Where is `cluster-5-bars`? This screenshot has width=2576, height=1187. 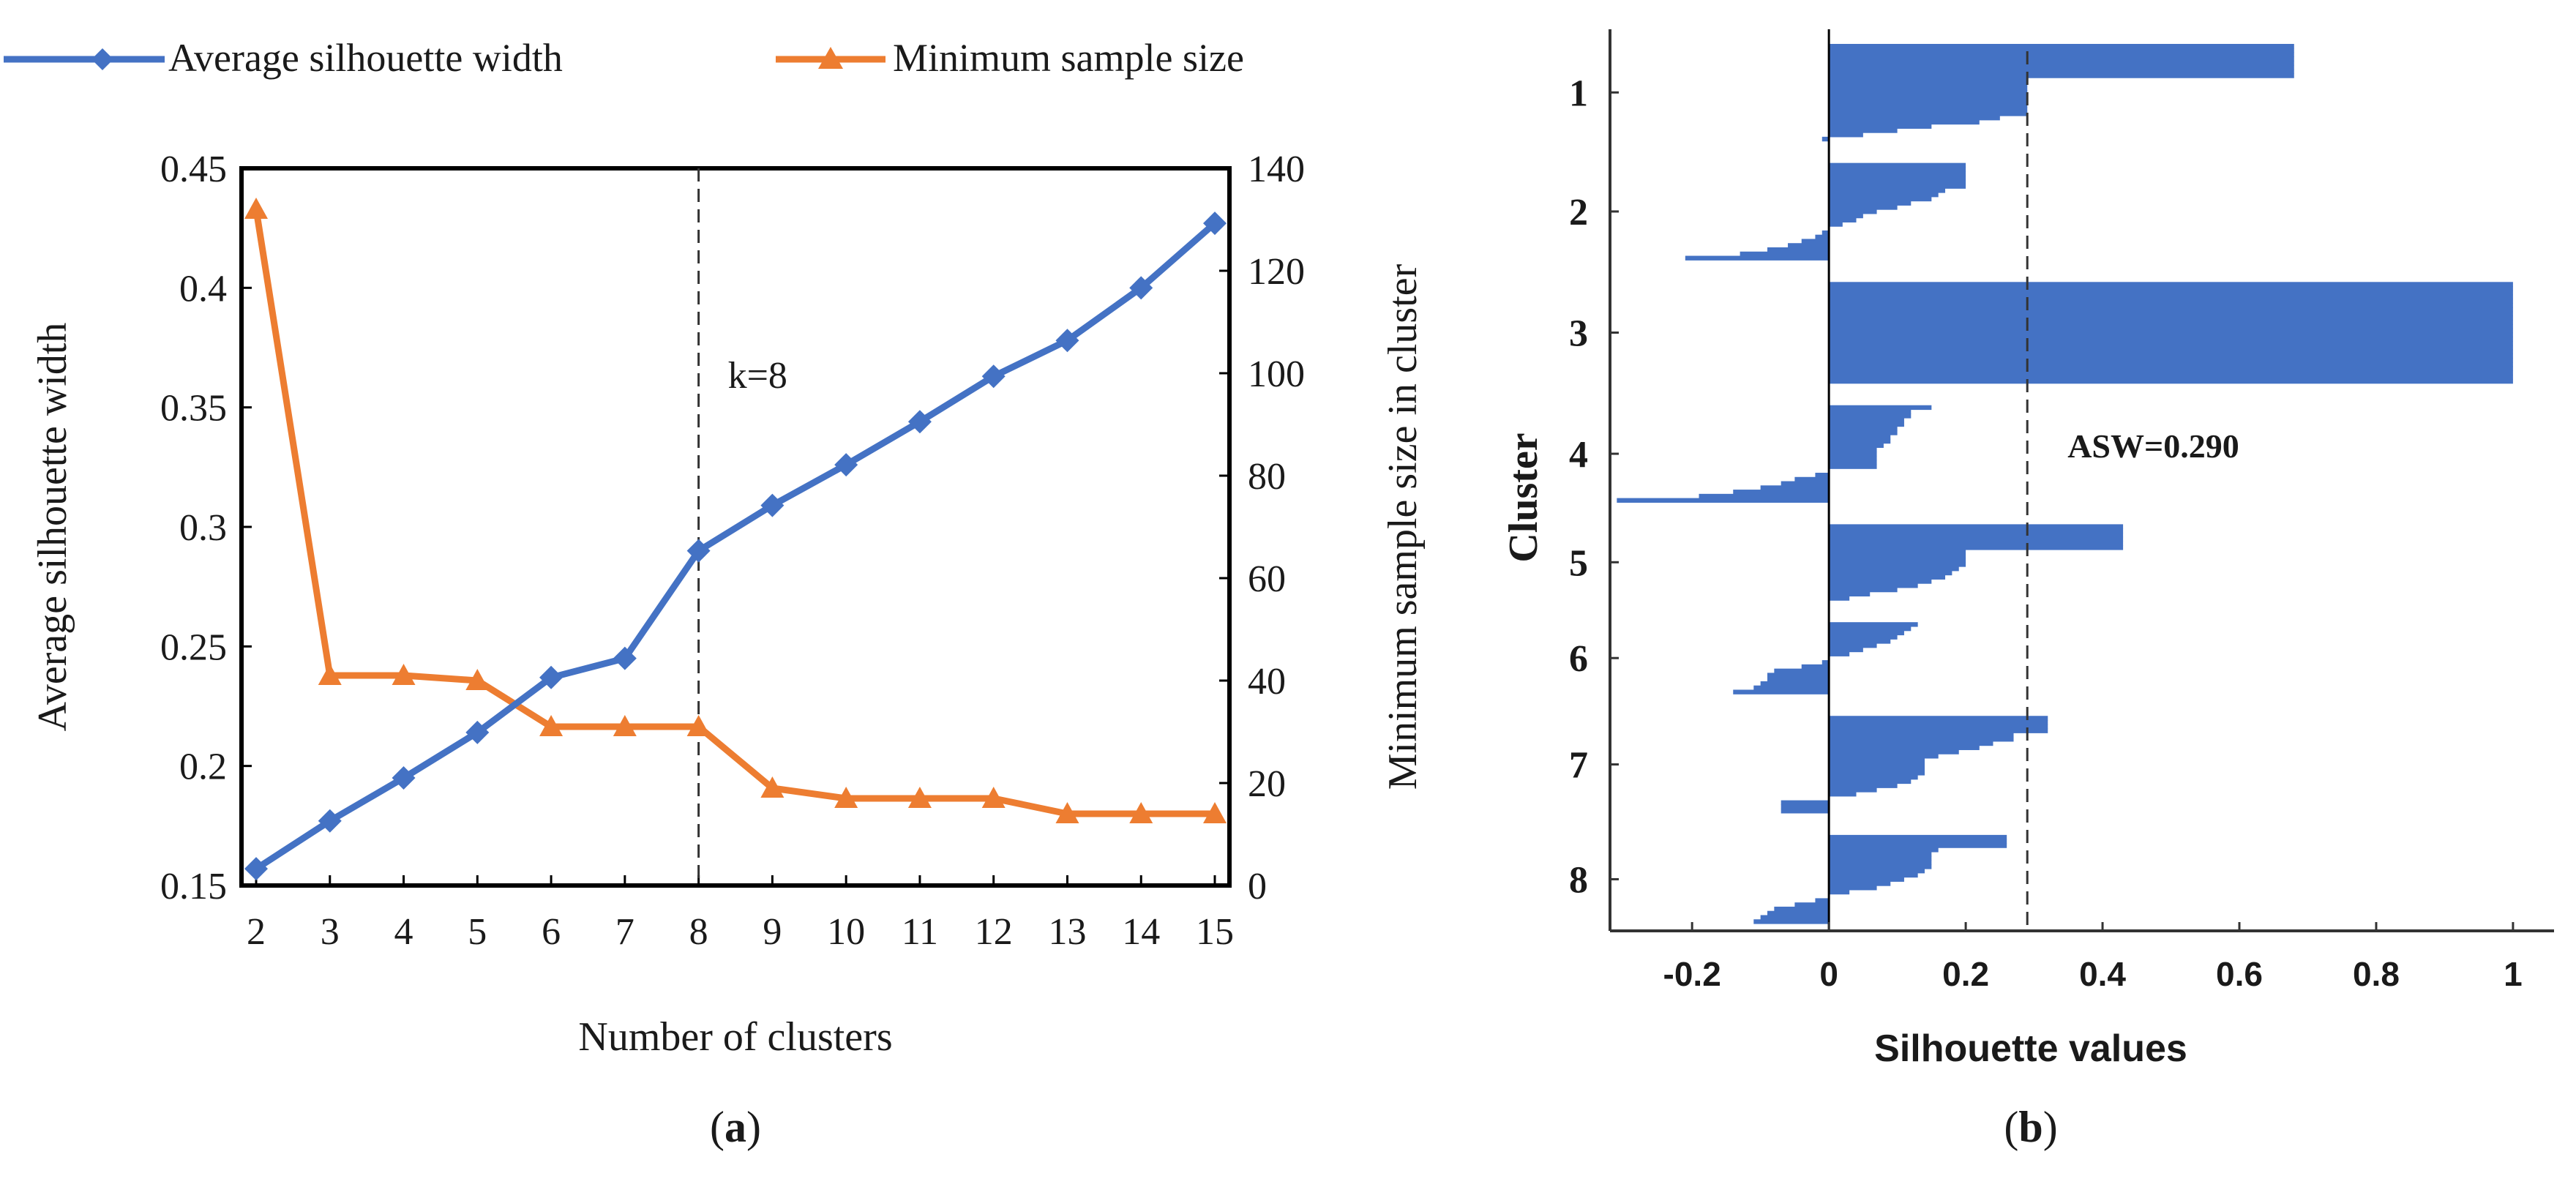
cluster-5-bars is located at coordinates (1976, 562).